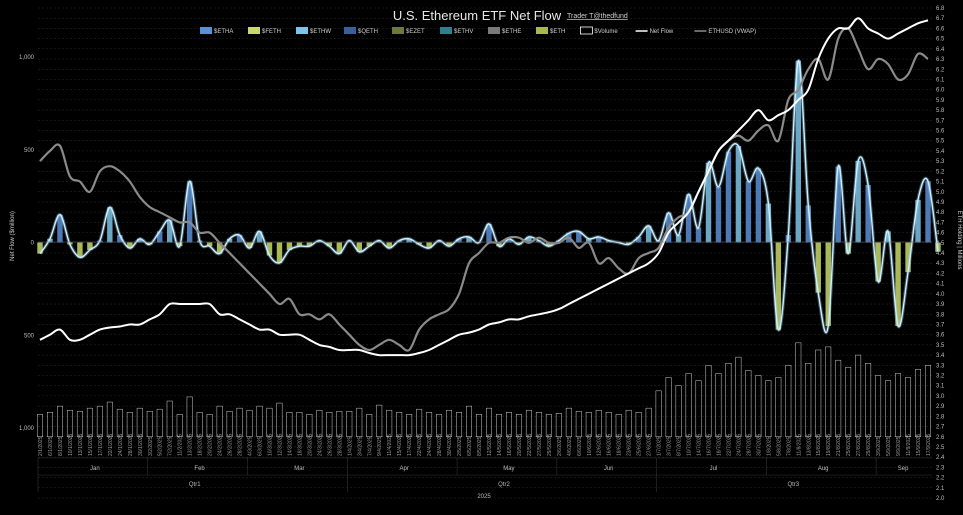  Describe the element at coordinates (940, 244) in the screenshot. I see `right-tick-label: 4.5` at that location.